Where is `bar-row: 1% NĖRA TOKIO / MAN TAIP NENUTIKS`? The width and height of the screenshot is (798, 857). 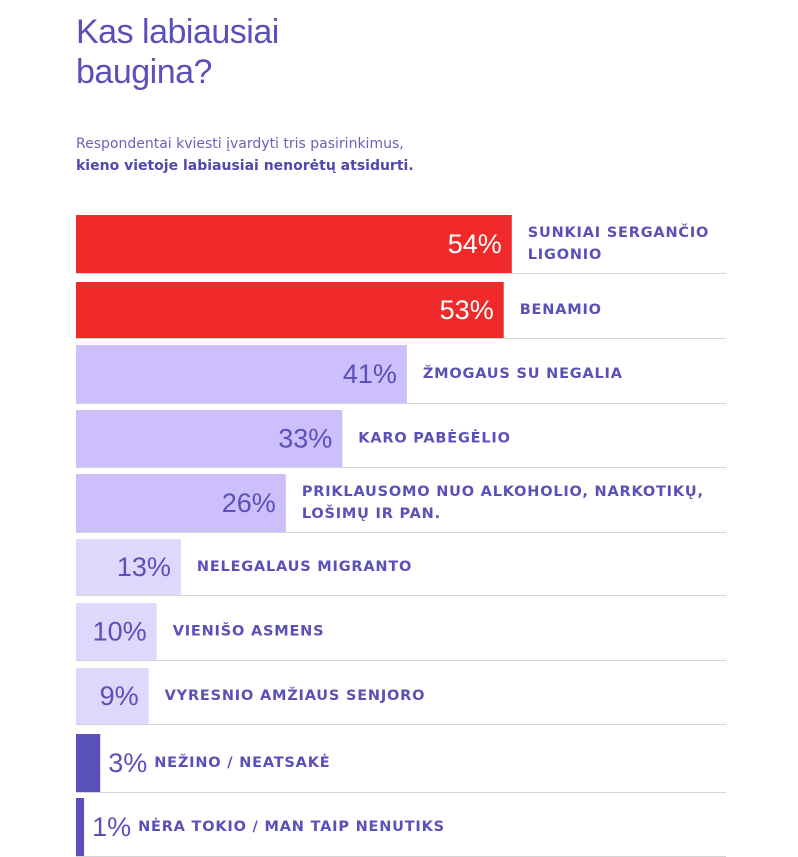
bar-row: 1% NĖRA TOKIO / MAN TAIP NENUTIKS is located at coordinates (401, 827).